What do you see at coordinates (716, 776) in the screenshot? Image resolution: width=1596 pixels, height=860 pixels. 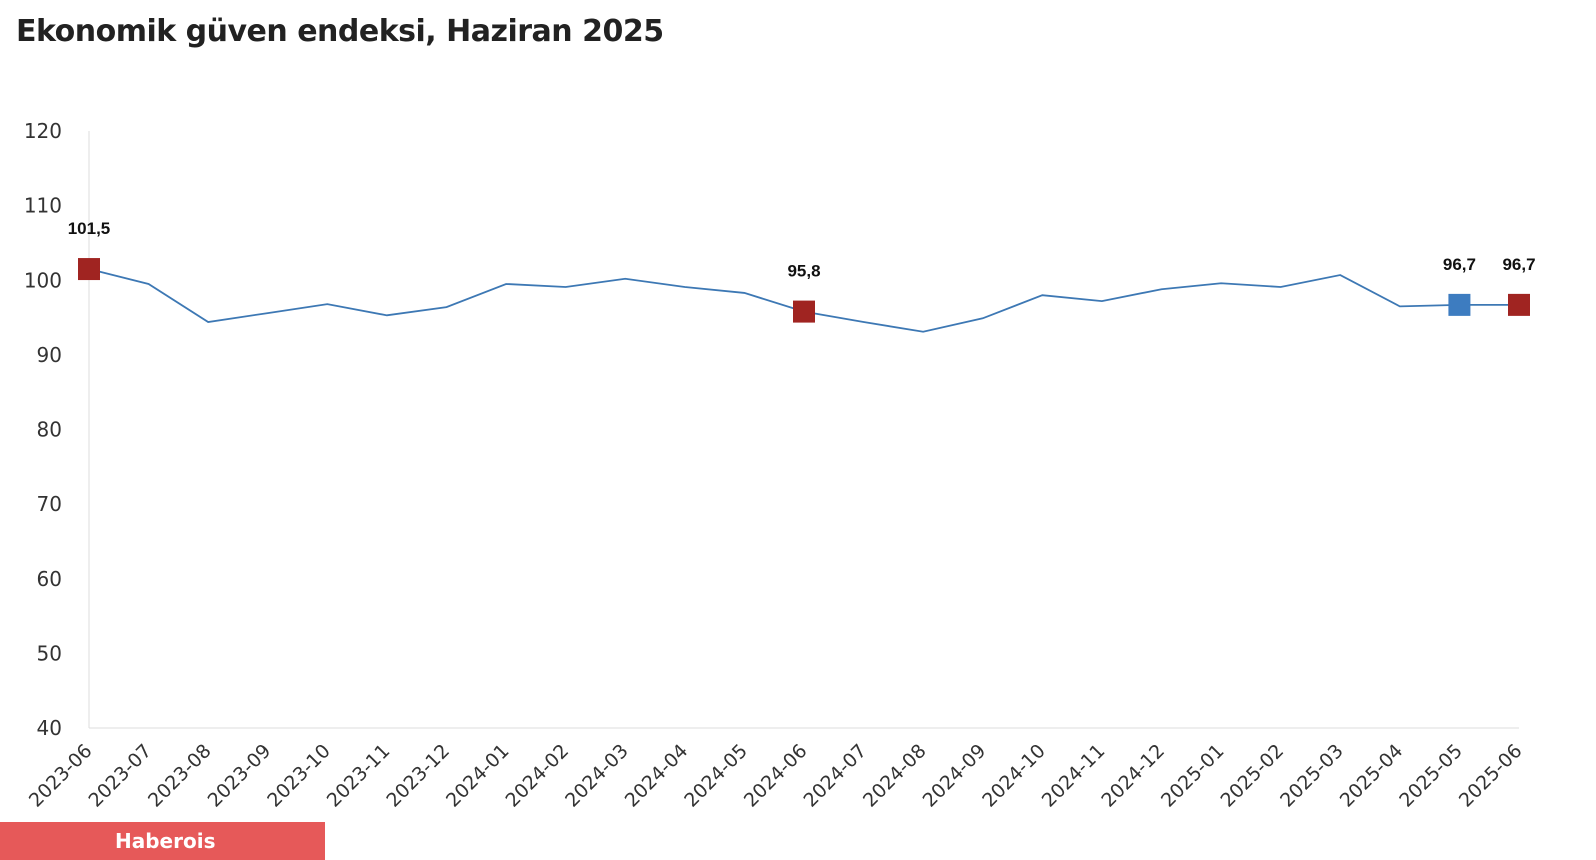 I see `x-tick-label: 2024-05` at bounding box center [716, 776].